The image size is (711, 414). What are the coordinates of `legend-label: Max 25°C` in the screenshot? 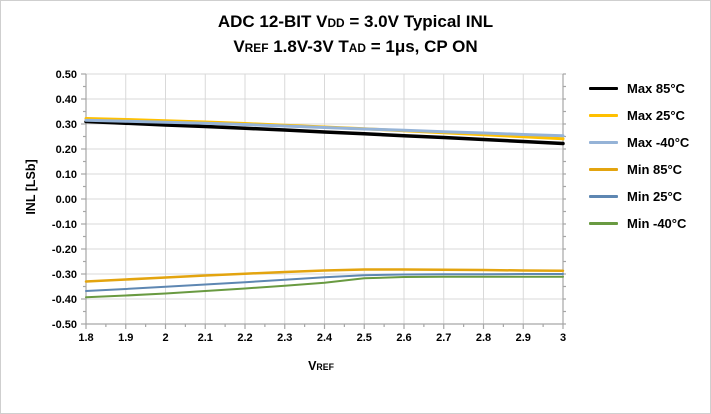 It's located at (656, 115).